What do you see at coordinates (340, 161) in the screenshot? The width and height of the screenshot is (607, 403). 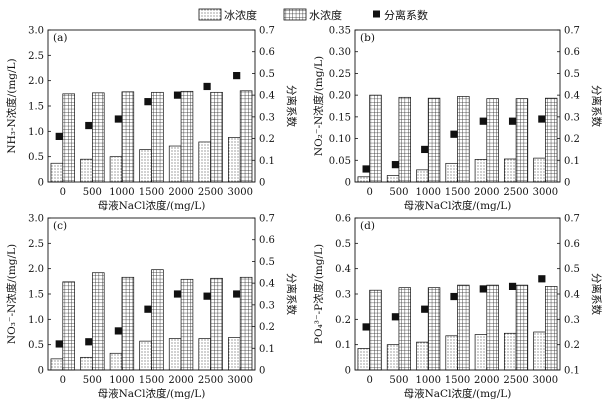 I see `ytick-label: 0.05` at bounding box center [340, 161].